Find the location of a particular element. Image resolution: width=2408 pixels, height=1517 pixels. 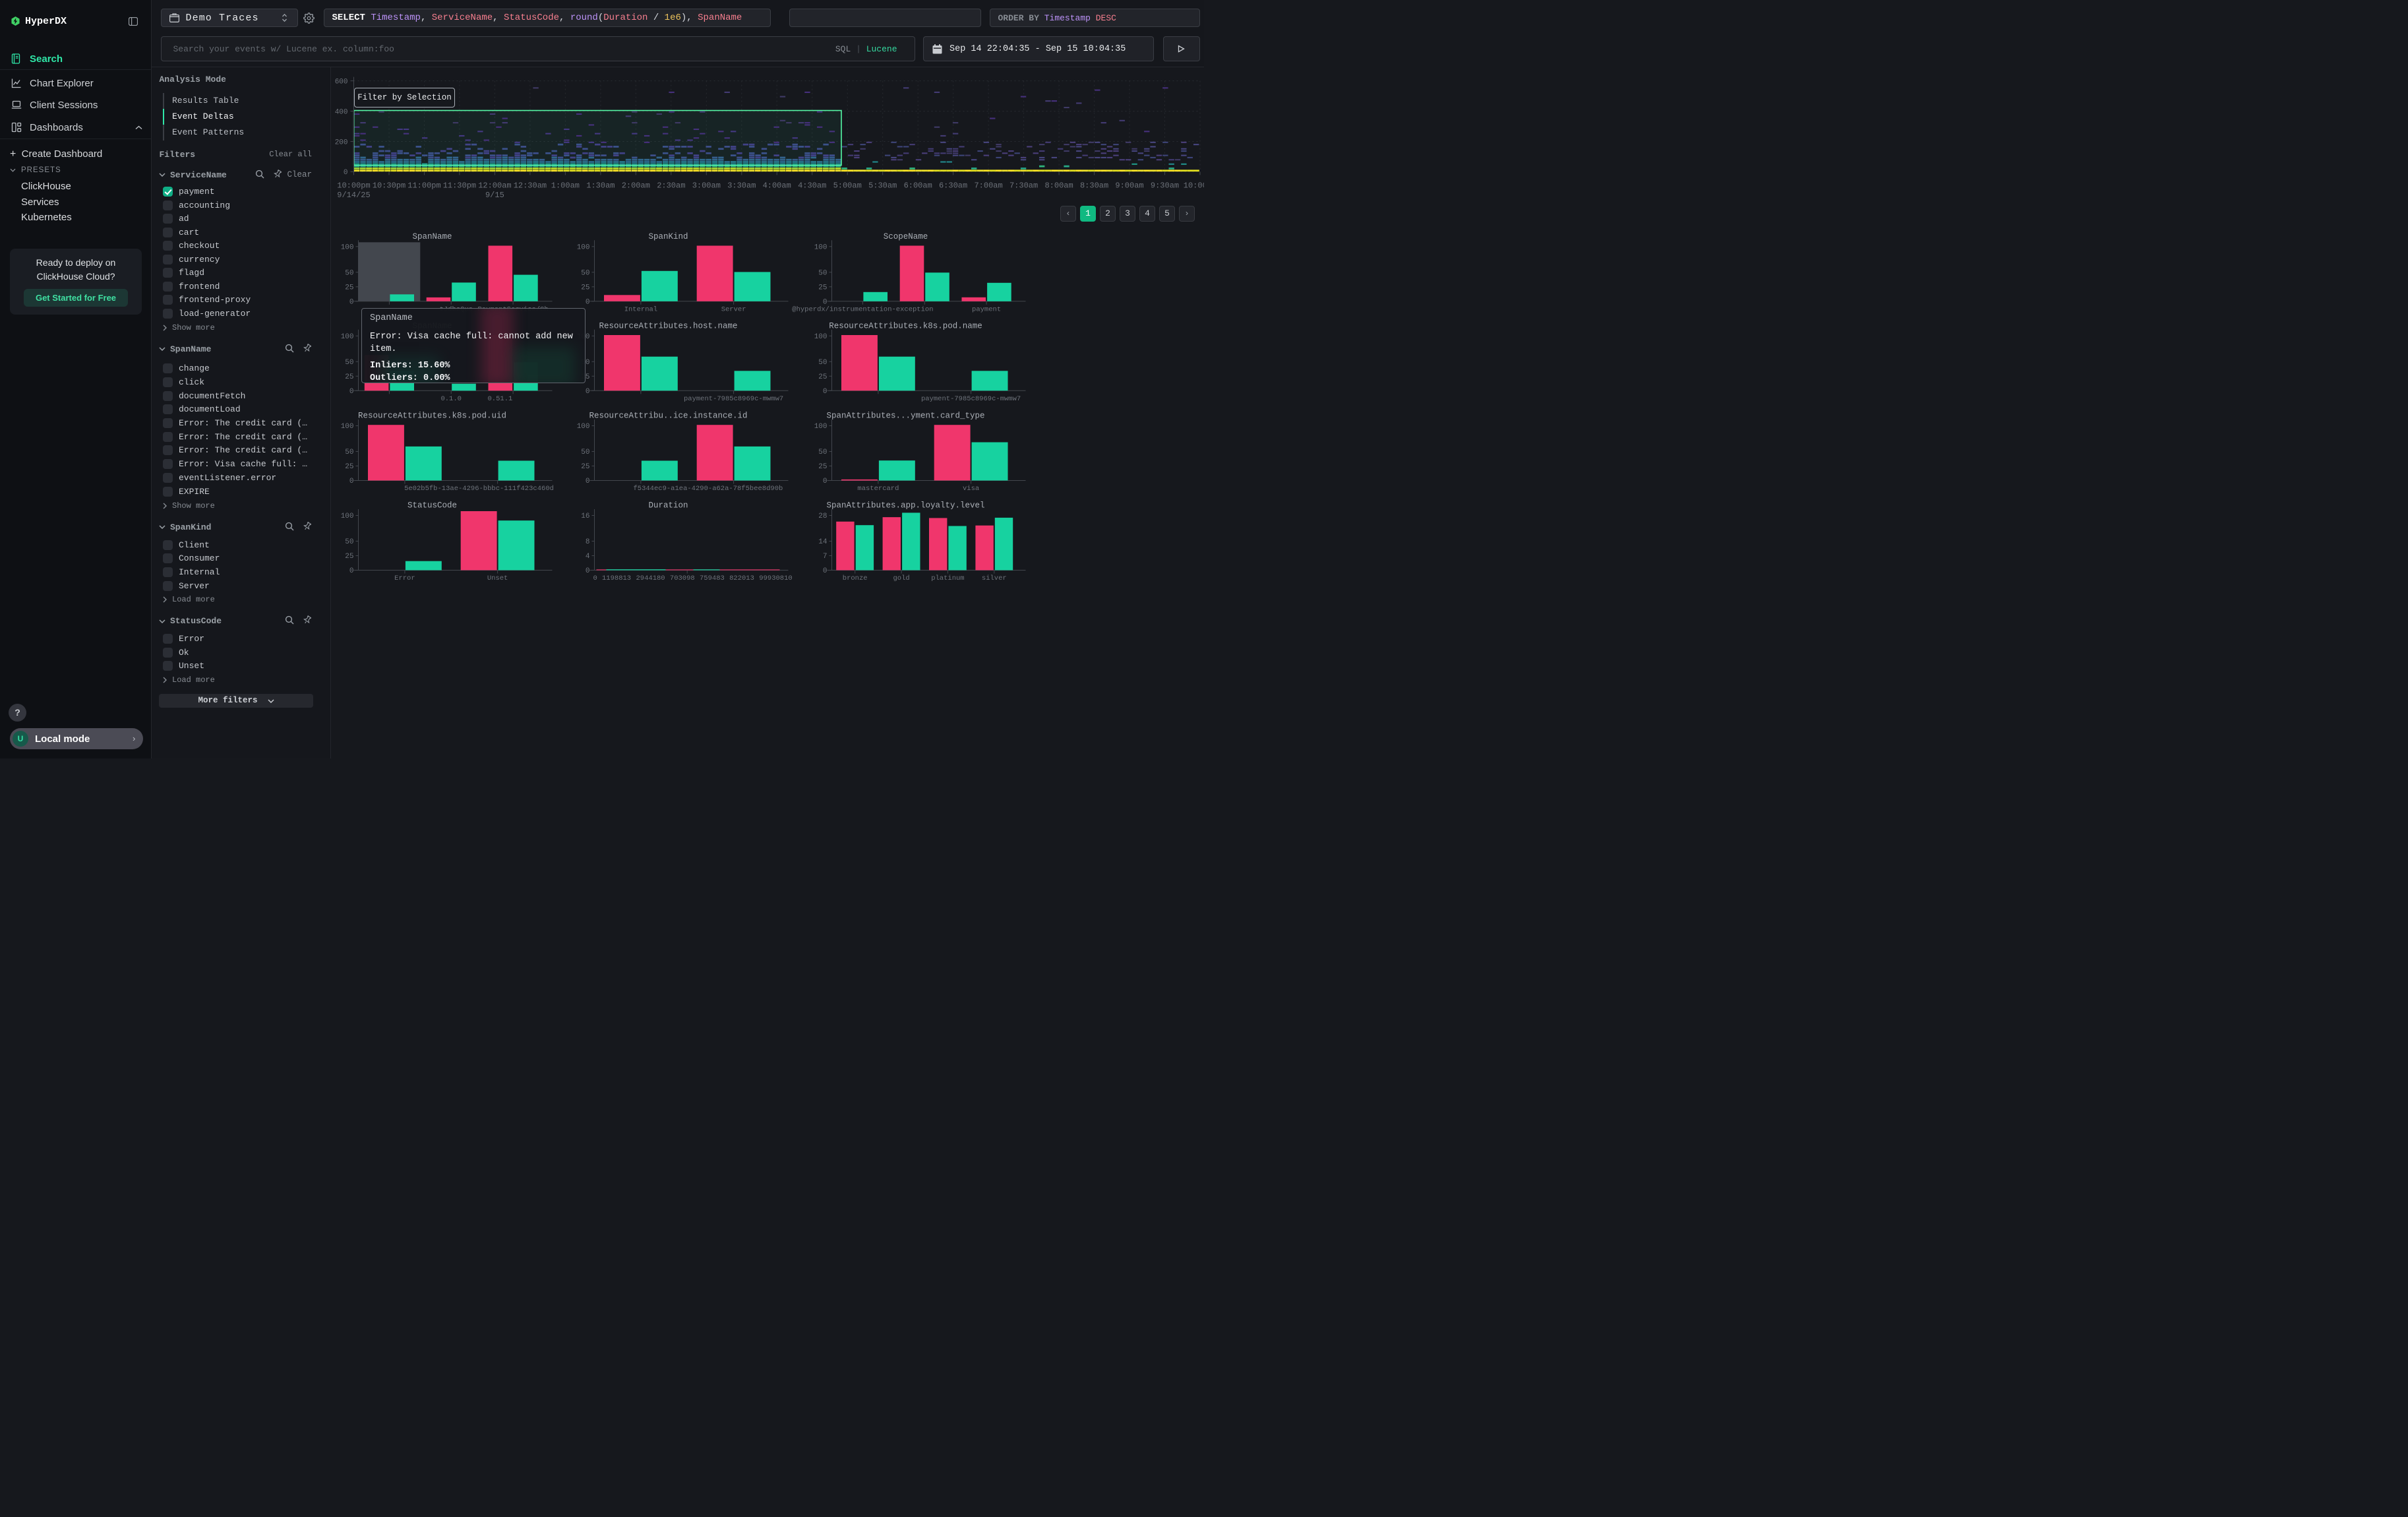

svg-text: 200 is located at coordinates (341, 142).